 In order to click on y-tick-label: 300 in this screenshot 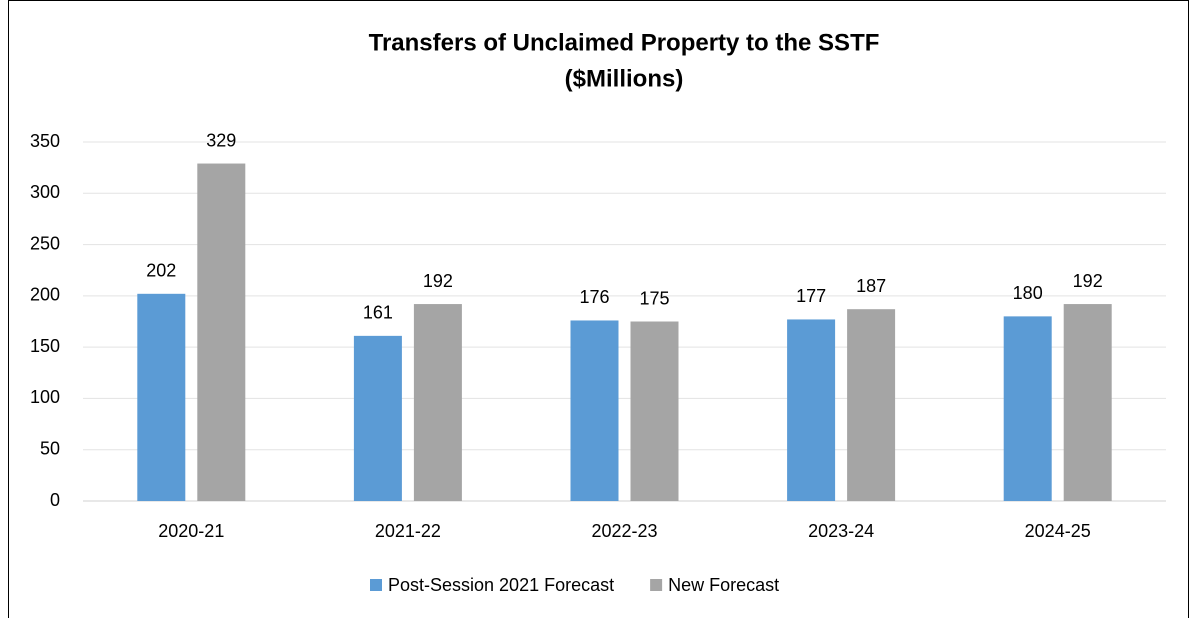, I will do `click(45, 192)`.